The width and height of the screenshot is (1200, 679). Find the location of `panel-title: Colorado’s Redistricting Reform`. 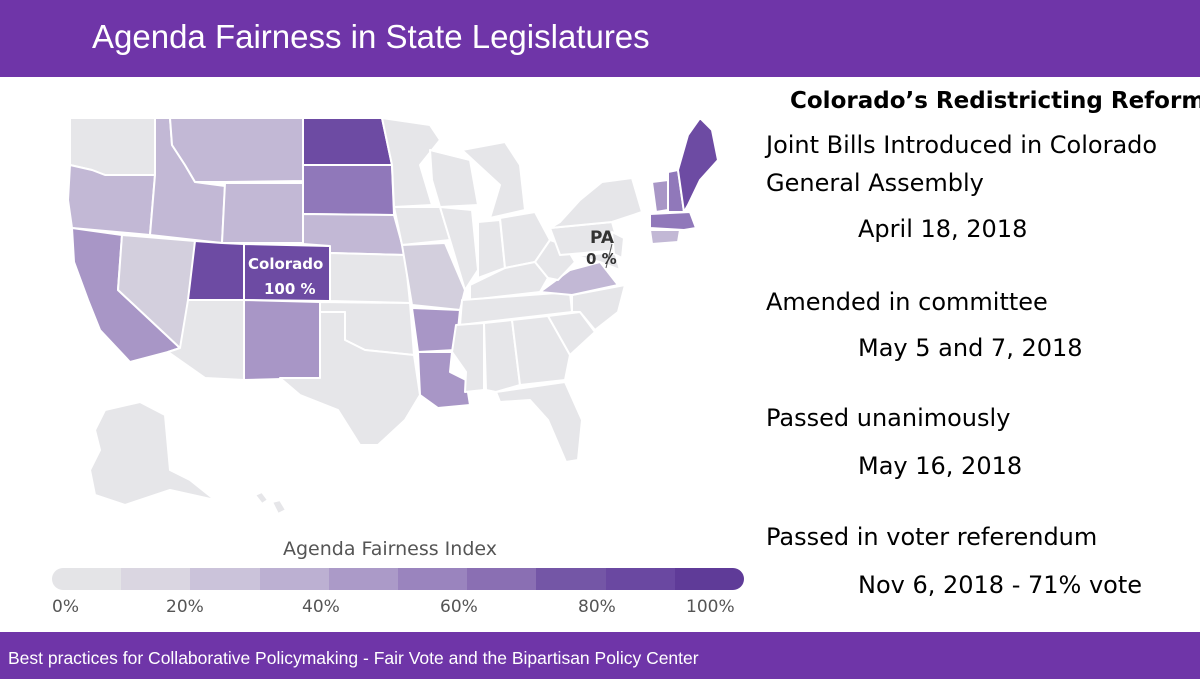

panel-title: Colorado’s Redistricting Reform is located at coordinates (995, 101).